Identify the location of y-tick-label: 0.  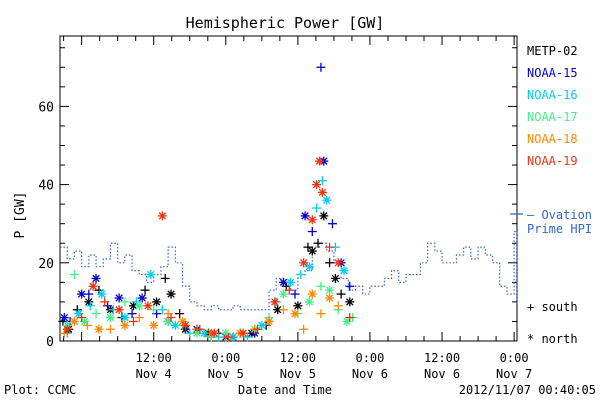
(50, 342).